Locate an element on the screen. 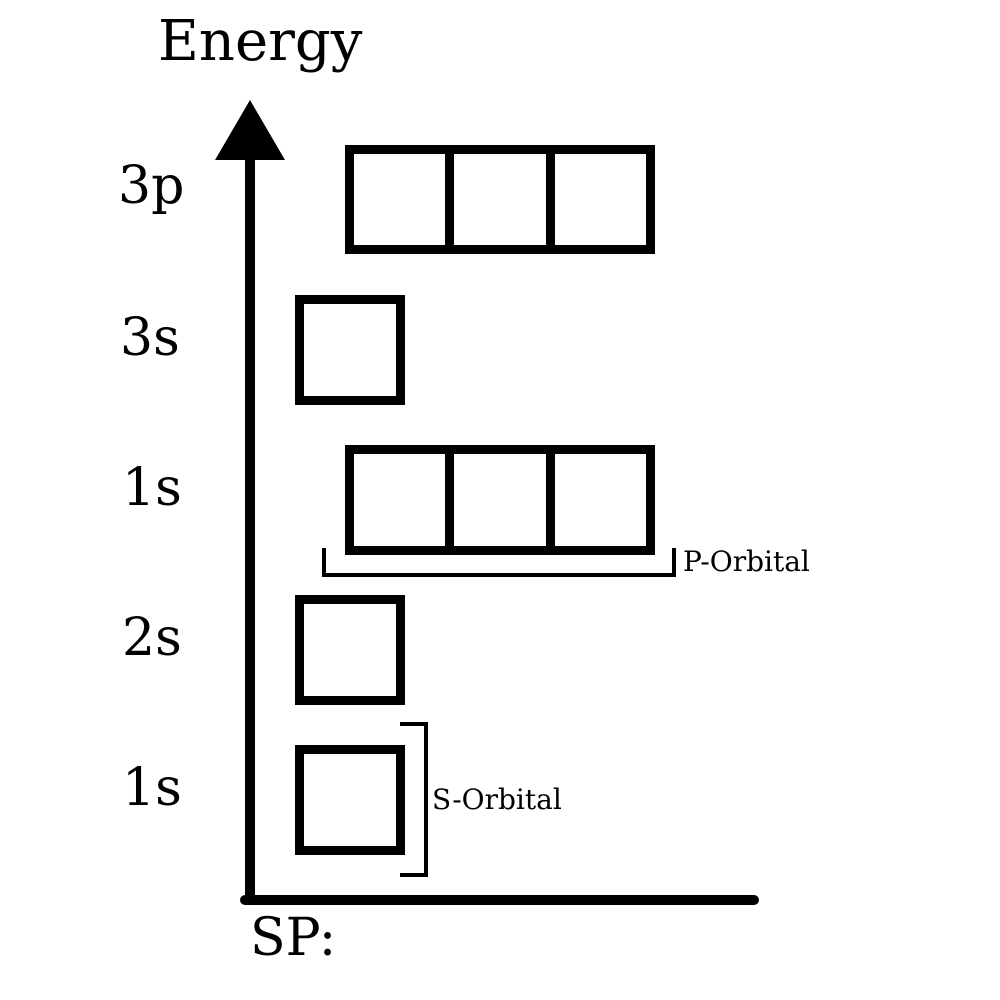  orbital-group-p-row is located at coordinates (500, 500).